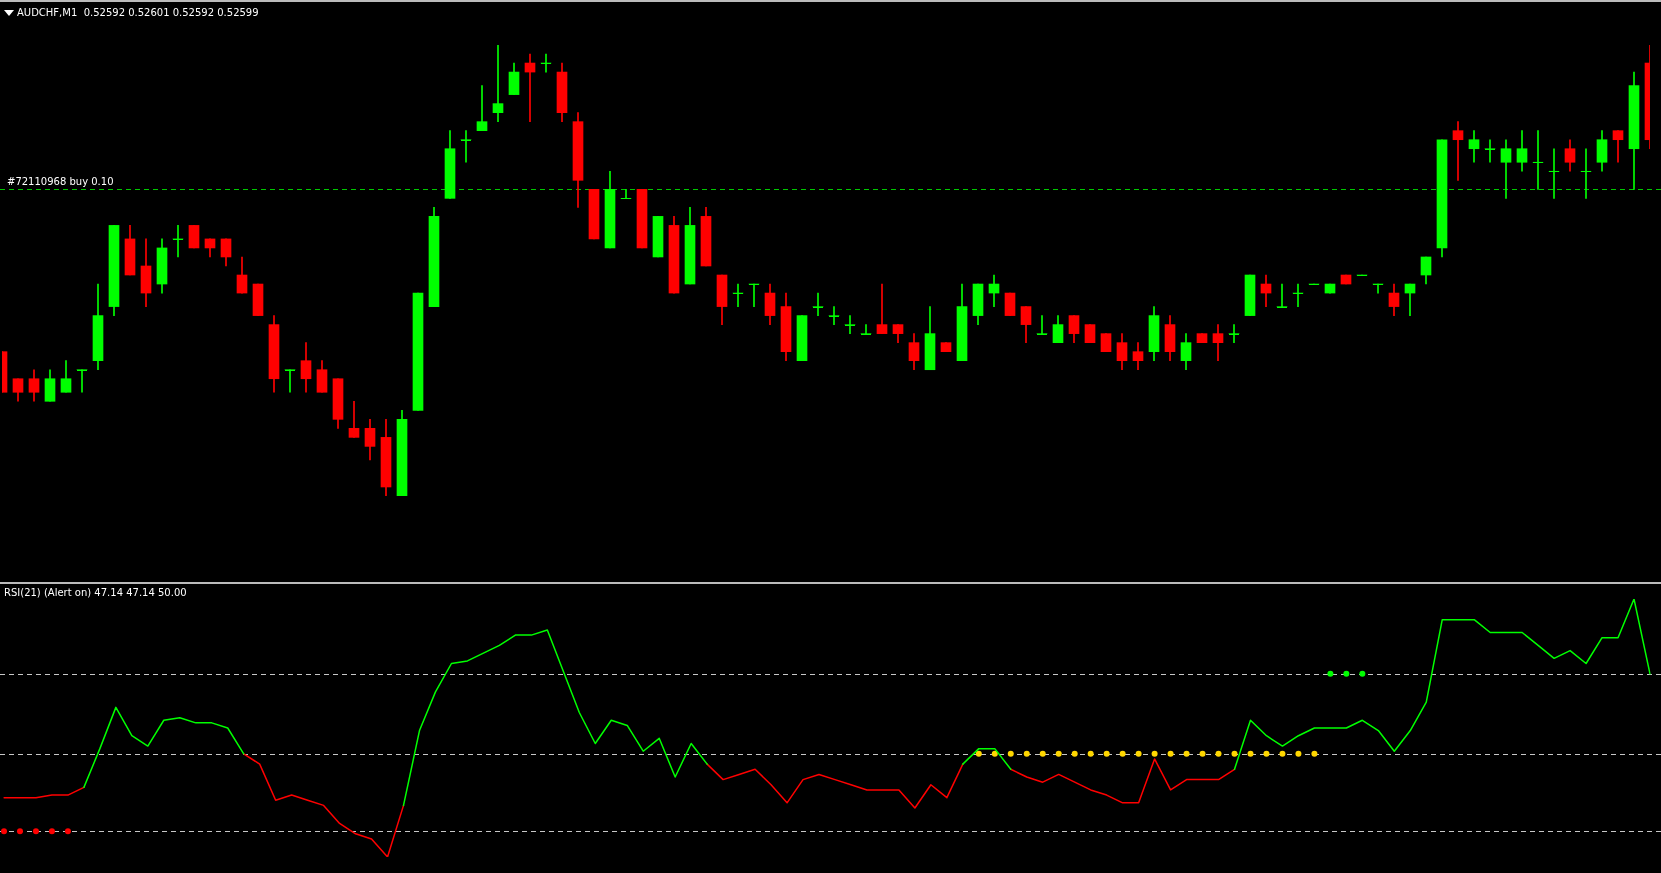 Image resolution: width=1661 pixels, height=873 pixels. What do you see at coordinates (60, 181) in the screenshot?
I see `ref-line-label: #72110968 buy 0.10` at bounding box center [60, 181].